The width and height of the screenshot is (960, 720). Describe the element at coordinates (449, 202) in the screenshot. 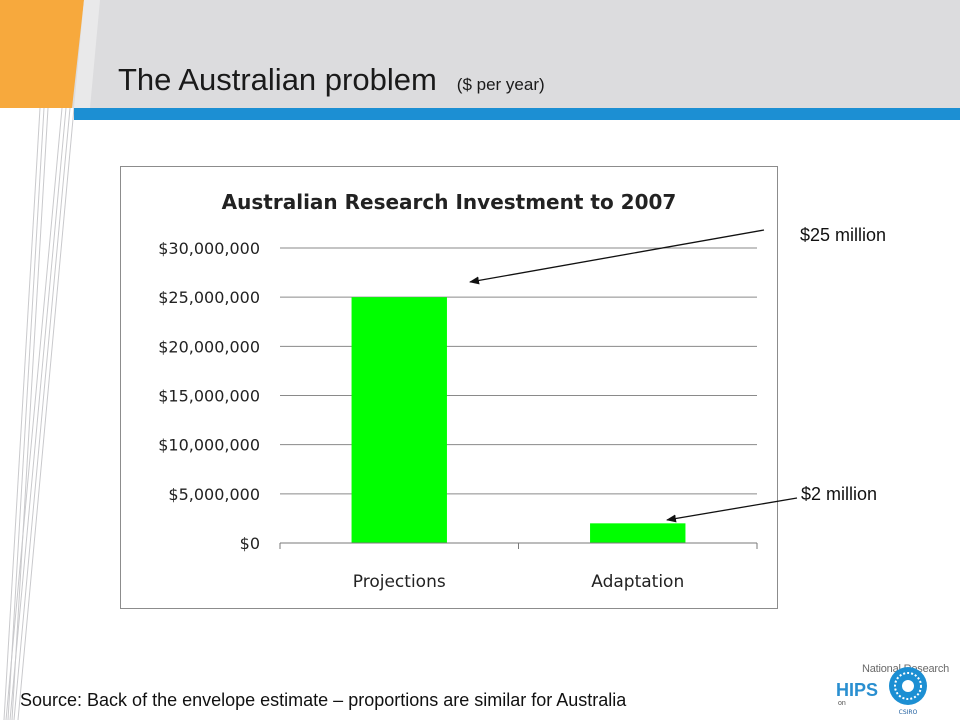

I see `chart-title: Australian Research Investment to 2007` at that location.